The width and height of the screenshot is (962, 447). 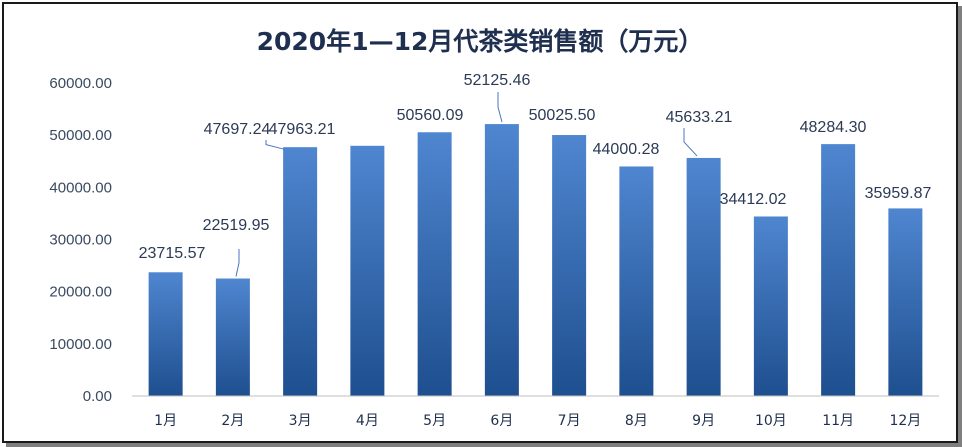 What do you see at coordinates (771, 421) in the screenshot?
I see `x-tick-label: 10月` at bounding box center [771, 421].